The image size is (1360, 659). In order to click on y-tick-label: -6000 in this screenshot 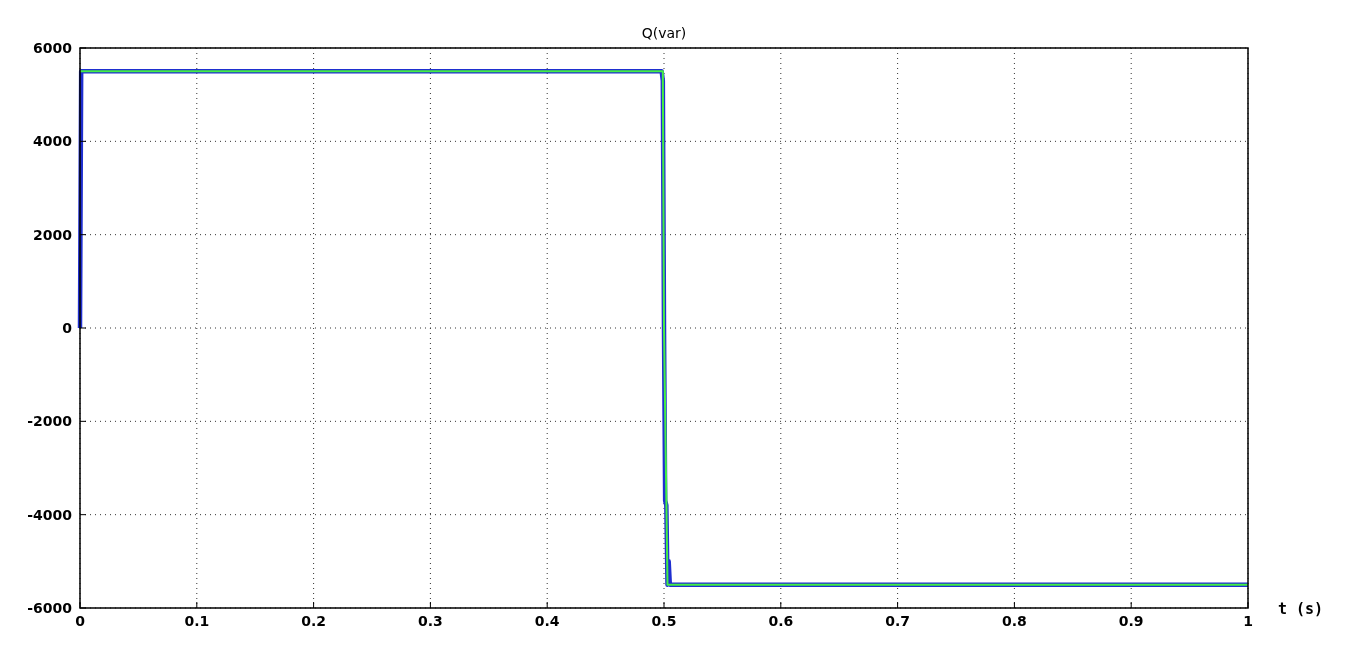, I will do `click(50, 608)`.